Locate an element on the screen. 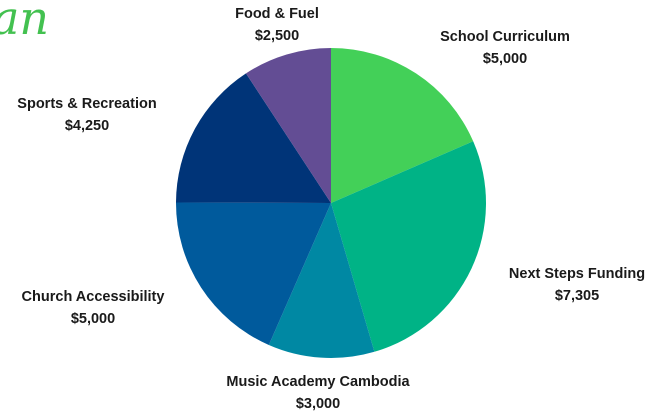 This screenshot has width=657, height=416. slice-label: Church Accessibility is located at coordinates (93, 297).